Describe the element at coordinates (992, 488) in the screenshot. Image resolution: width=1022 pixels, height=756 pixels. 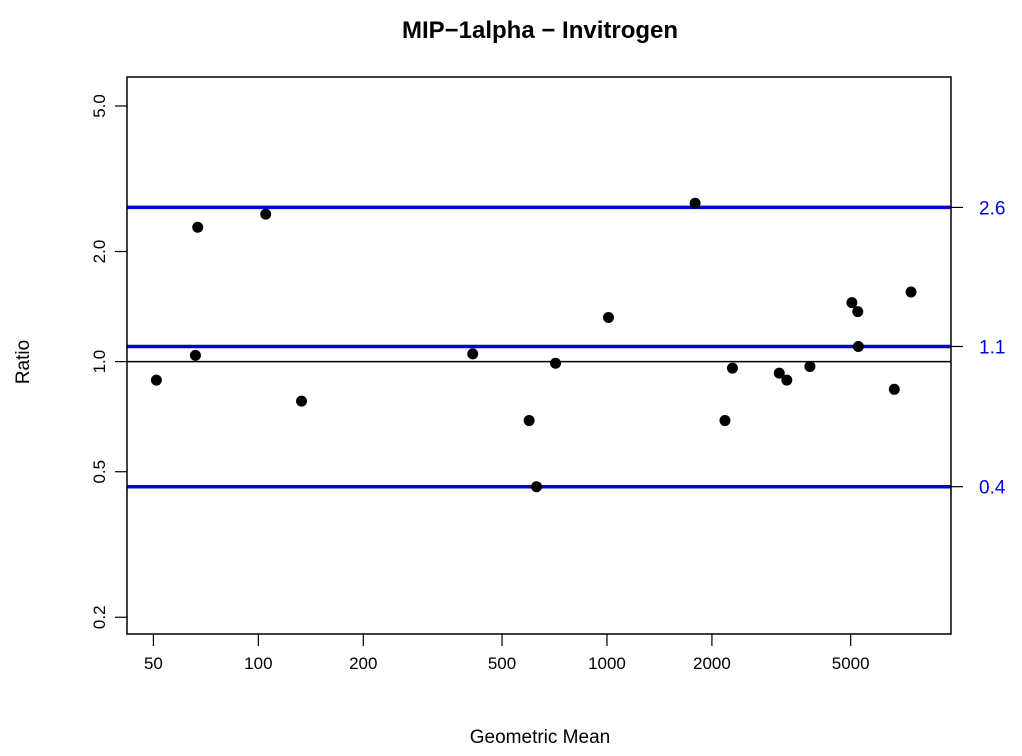
I see `reference-label-2: 0.4` at that location.